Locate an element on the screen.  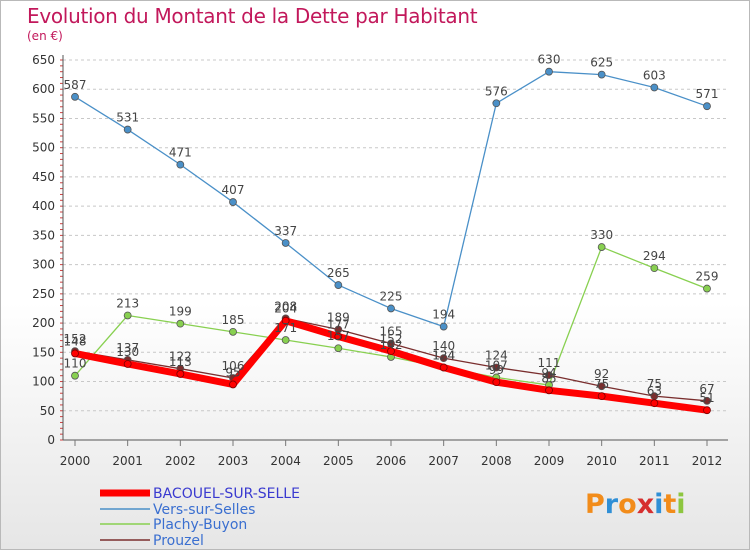
x-tick-label: 2001 is located at coordinates (127, 461).